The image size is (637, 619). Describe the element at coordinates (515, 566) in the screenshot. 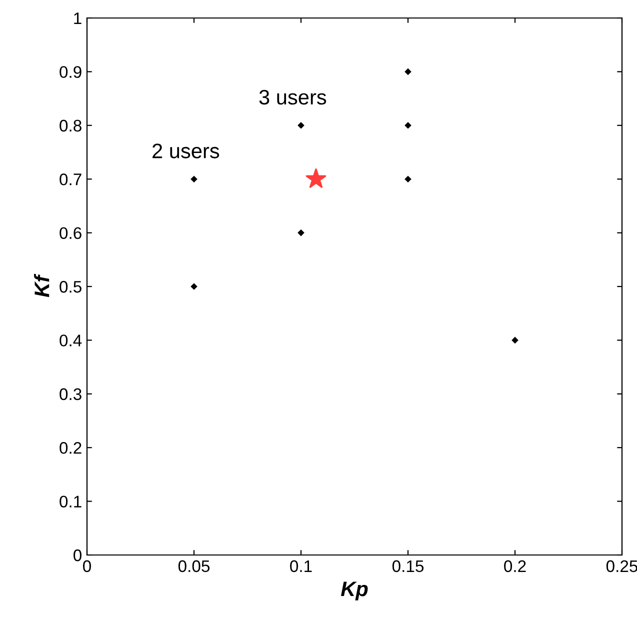

I see `x-tick-label: 0.2` at that location.